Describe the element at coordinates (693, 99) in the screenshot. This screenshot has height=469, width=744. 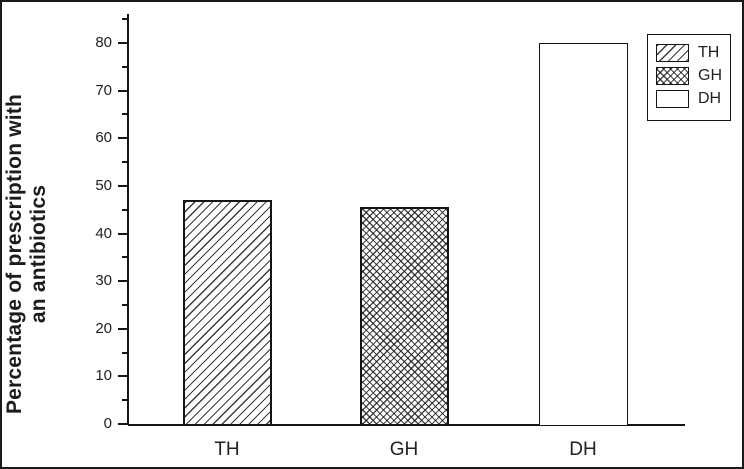
I see `legend-row-dh: DH` at that location.